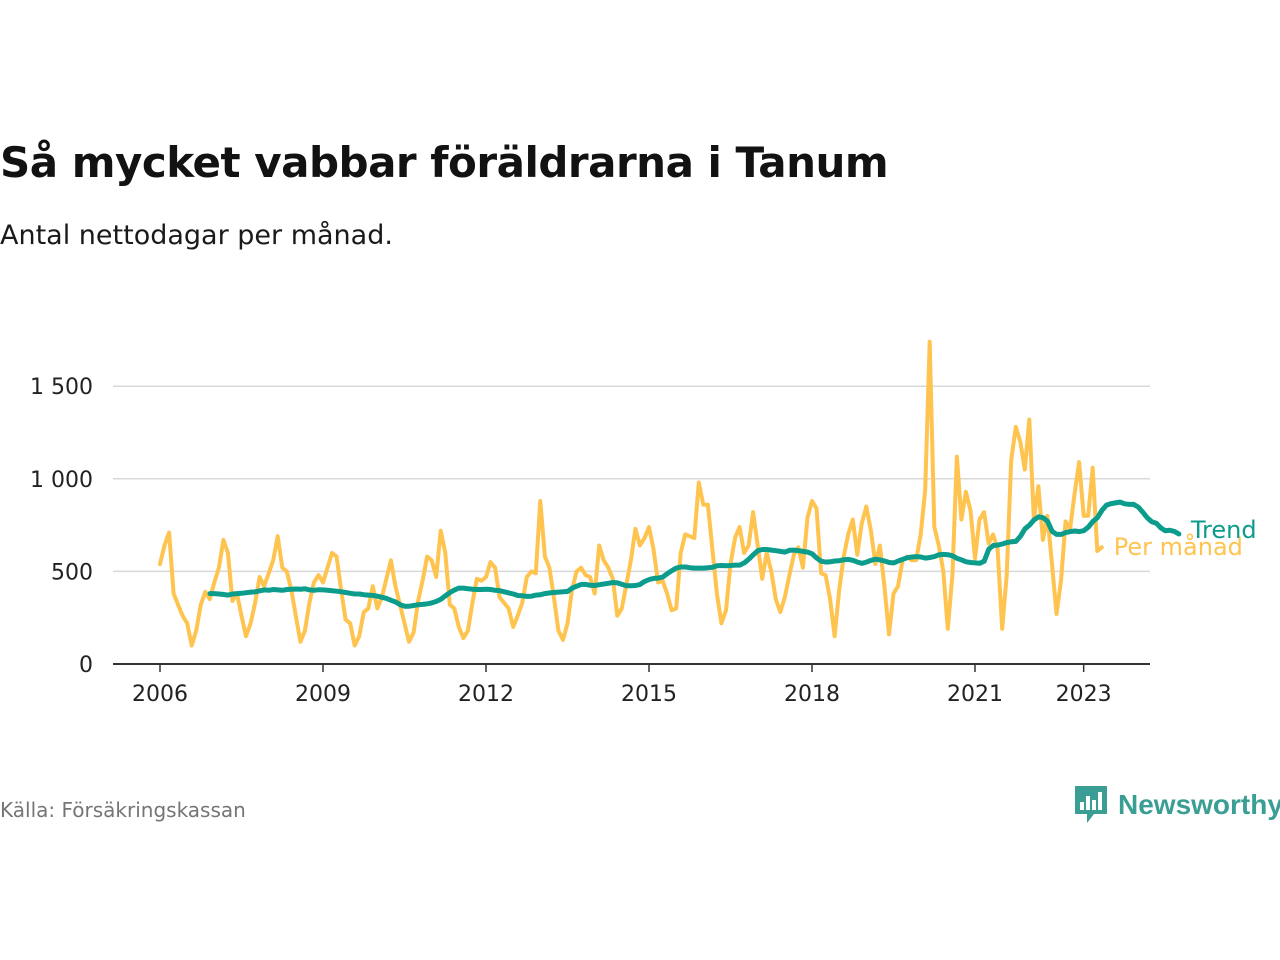 This screenshot has width=1280, height=960. Describe the element at coordinates (61, 526) in the screenshot. I see `y-axis-ticks: 0 500 1 000 1 500` at that location.